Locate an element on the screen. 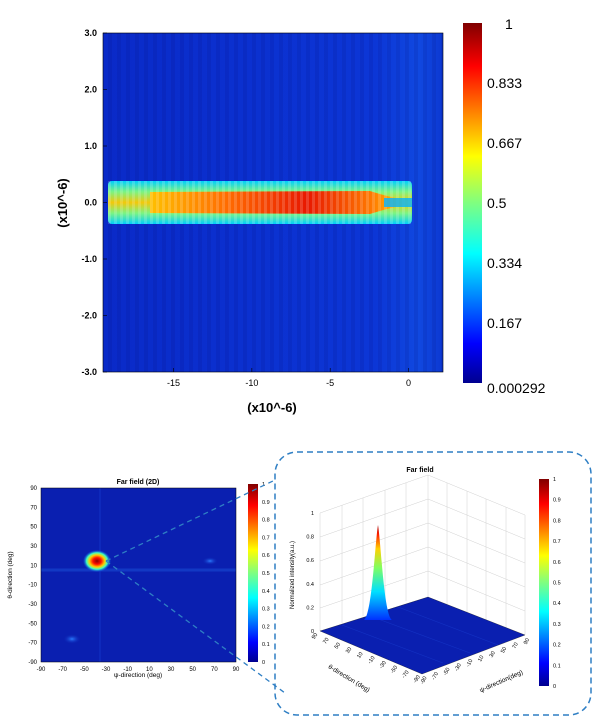  far-field-3d-colorbar-label: 0.7 is located at coordinates (557, 542).